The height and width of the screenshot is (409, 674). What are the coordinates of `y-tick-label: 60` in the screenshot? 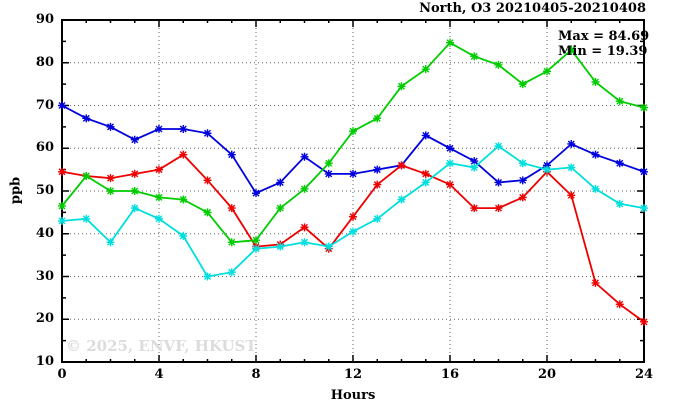 It's located at (44, 148).